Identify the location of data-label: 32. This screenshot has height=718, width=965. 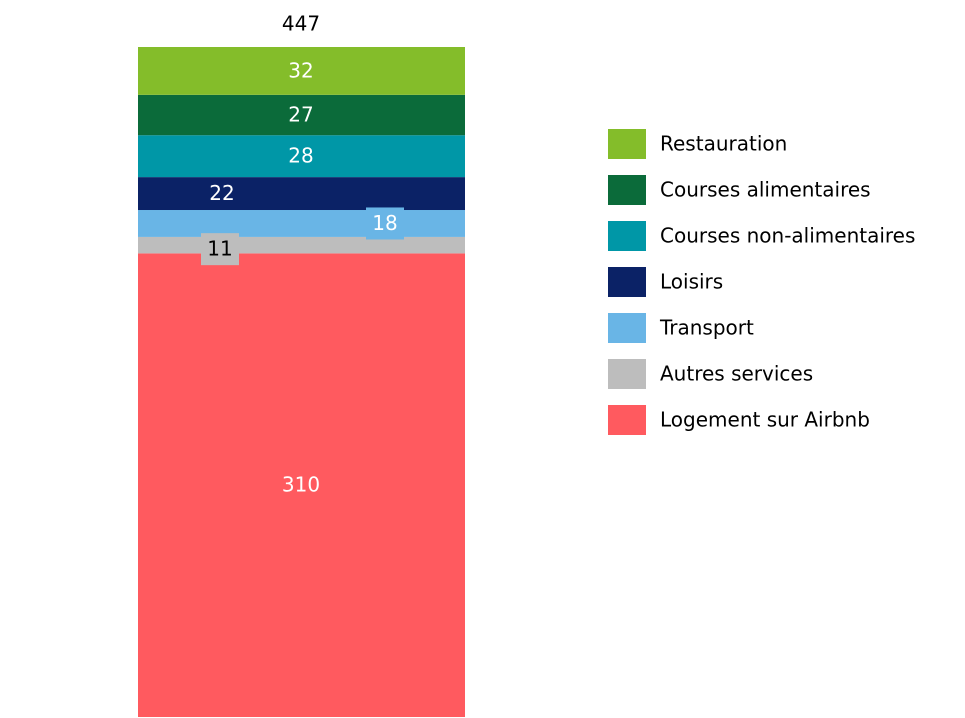
(300, 70).